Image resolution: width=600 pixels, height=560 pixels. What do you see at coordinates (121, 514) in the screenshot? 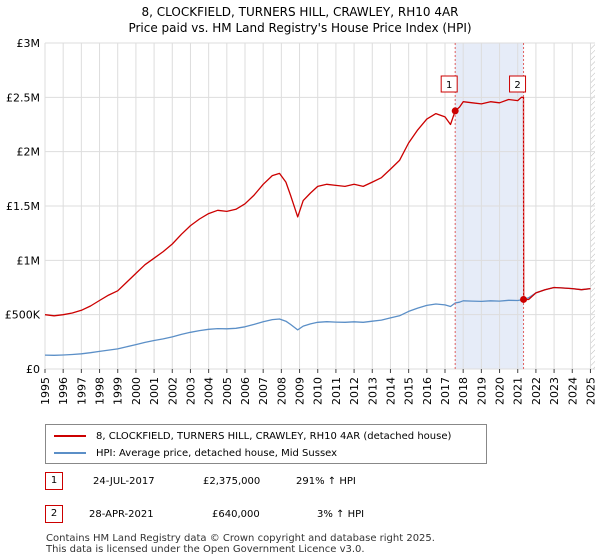
I see `transaction-date: 28-APR-2021` at bounding box center [121, 514].